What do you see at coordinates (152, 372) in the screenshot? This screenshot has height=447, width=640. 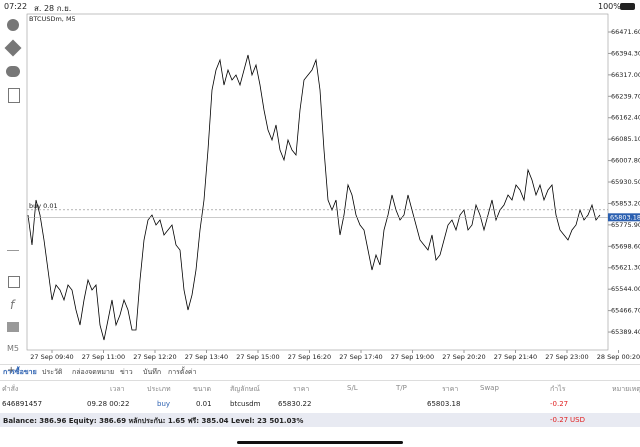 I see `tab: บันทึก` at bounding box center [152, 372].